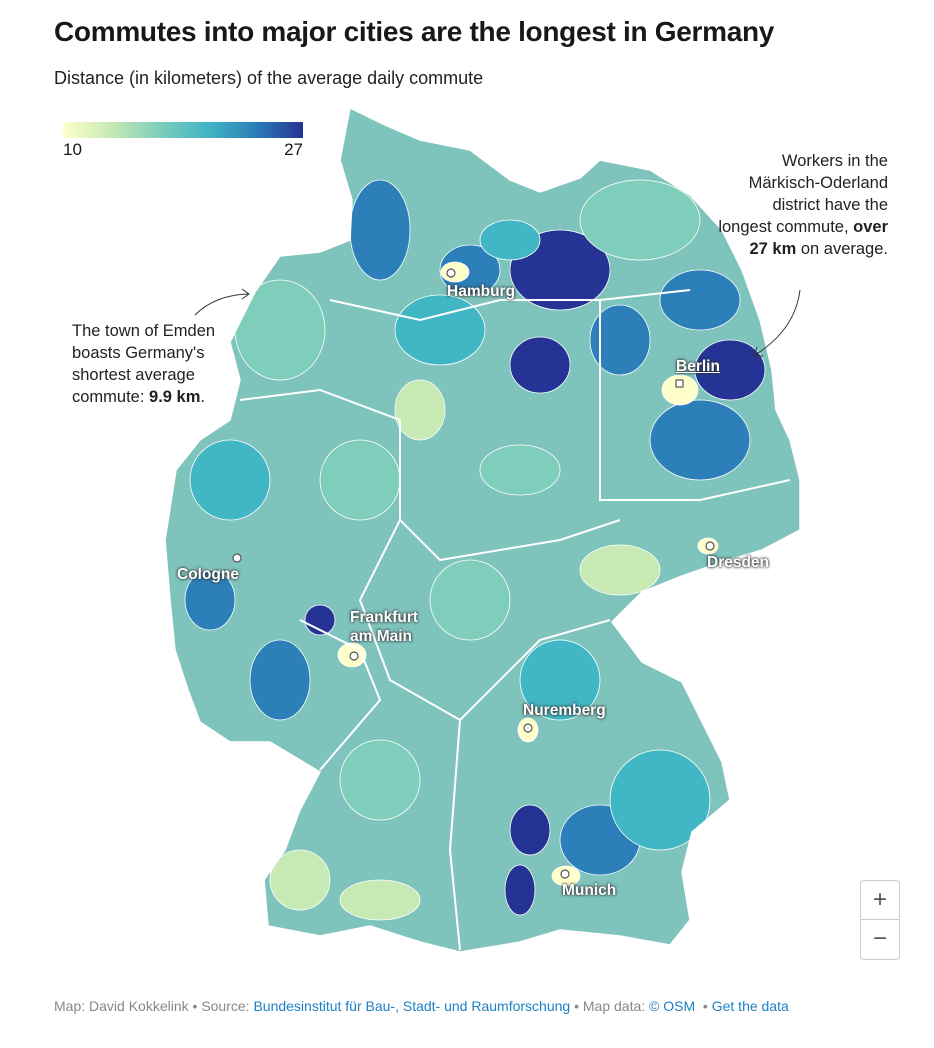 The image size is (934, 1048). What do you see at coordinates (72, 149) in the screenshot?
I see `legend-min: 10` at bounding box center [72, 149].